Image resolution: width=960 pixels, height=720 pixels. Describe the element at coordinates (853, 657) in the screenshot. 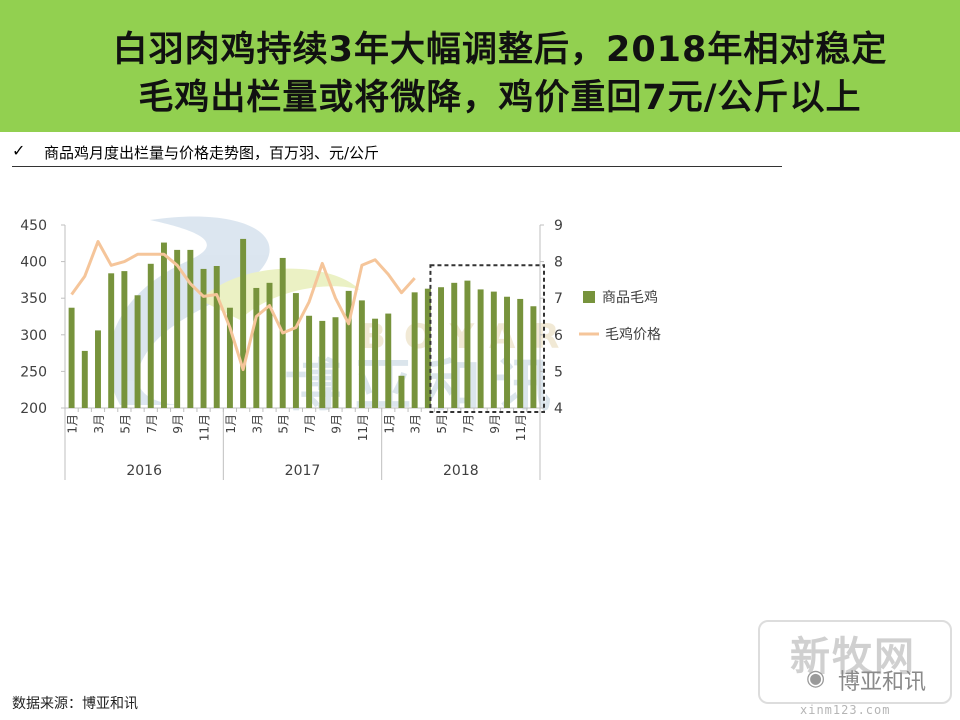

I see `watermark-site-name: 新牧网` at that location.